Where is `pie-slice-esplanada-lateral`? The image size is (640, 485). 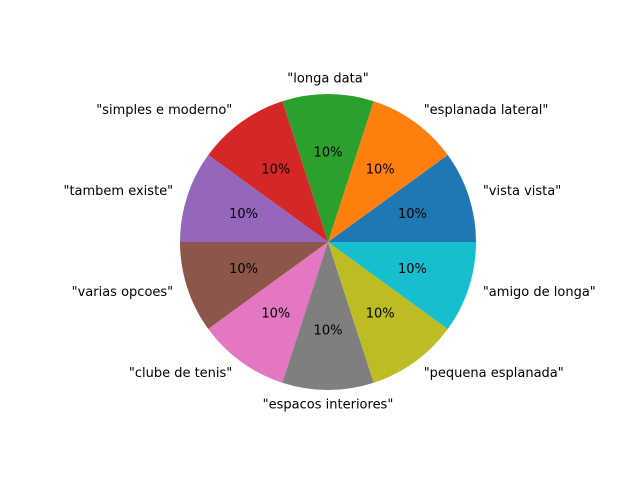 pie-slice-esplanada-lateral is located at coordinates (388, 171).